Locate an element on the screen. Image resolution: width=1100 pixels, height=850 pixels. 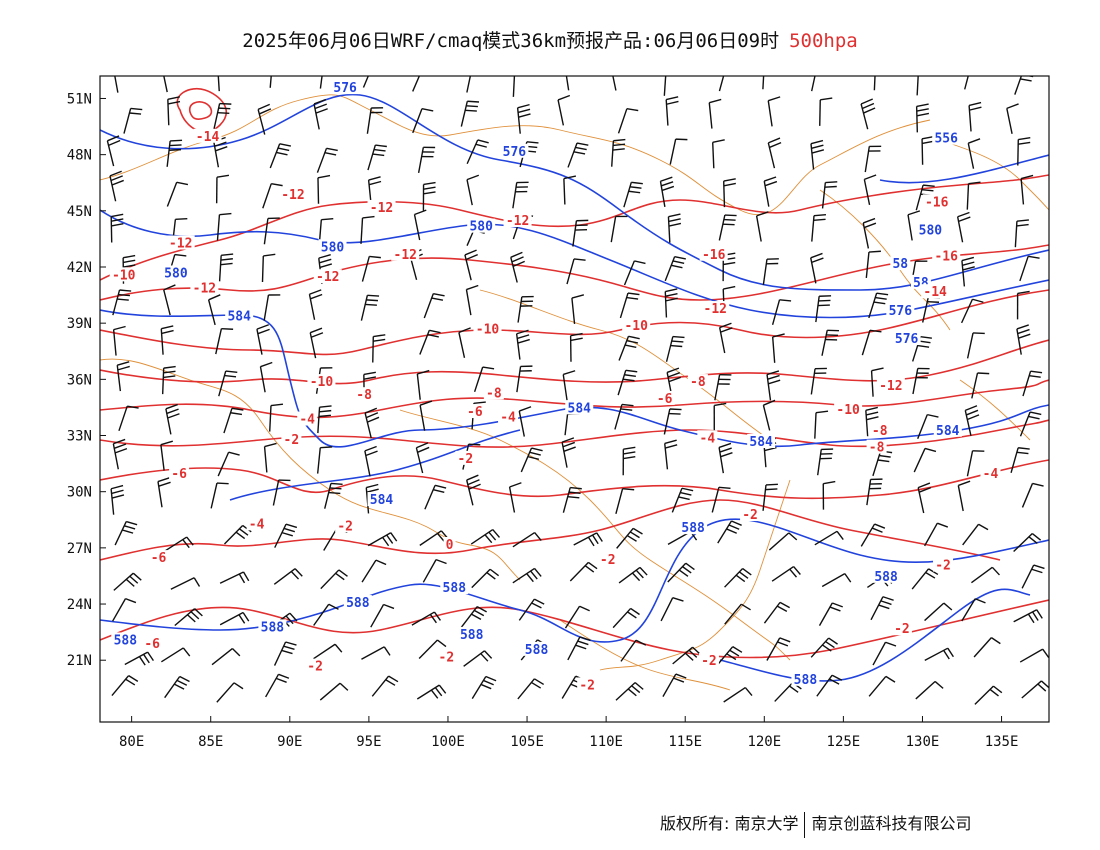
boundary-line is located at coordinates (515, 155).